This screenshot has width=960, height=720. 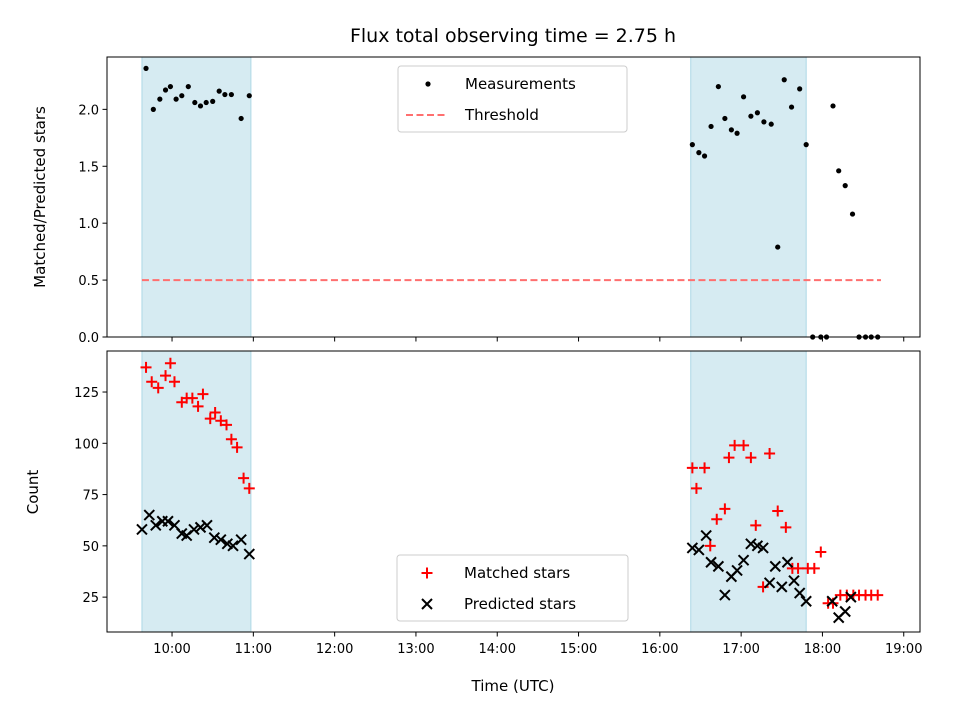 I want to click on y-tick-label: 25, so click(x=90, y=598).